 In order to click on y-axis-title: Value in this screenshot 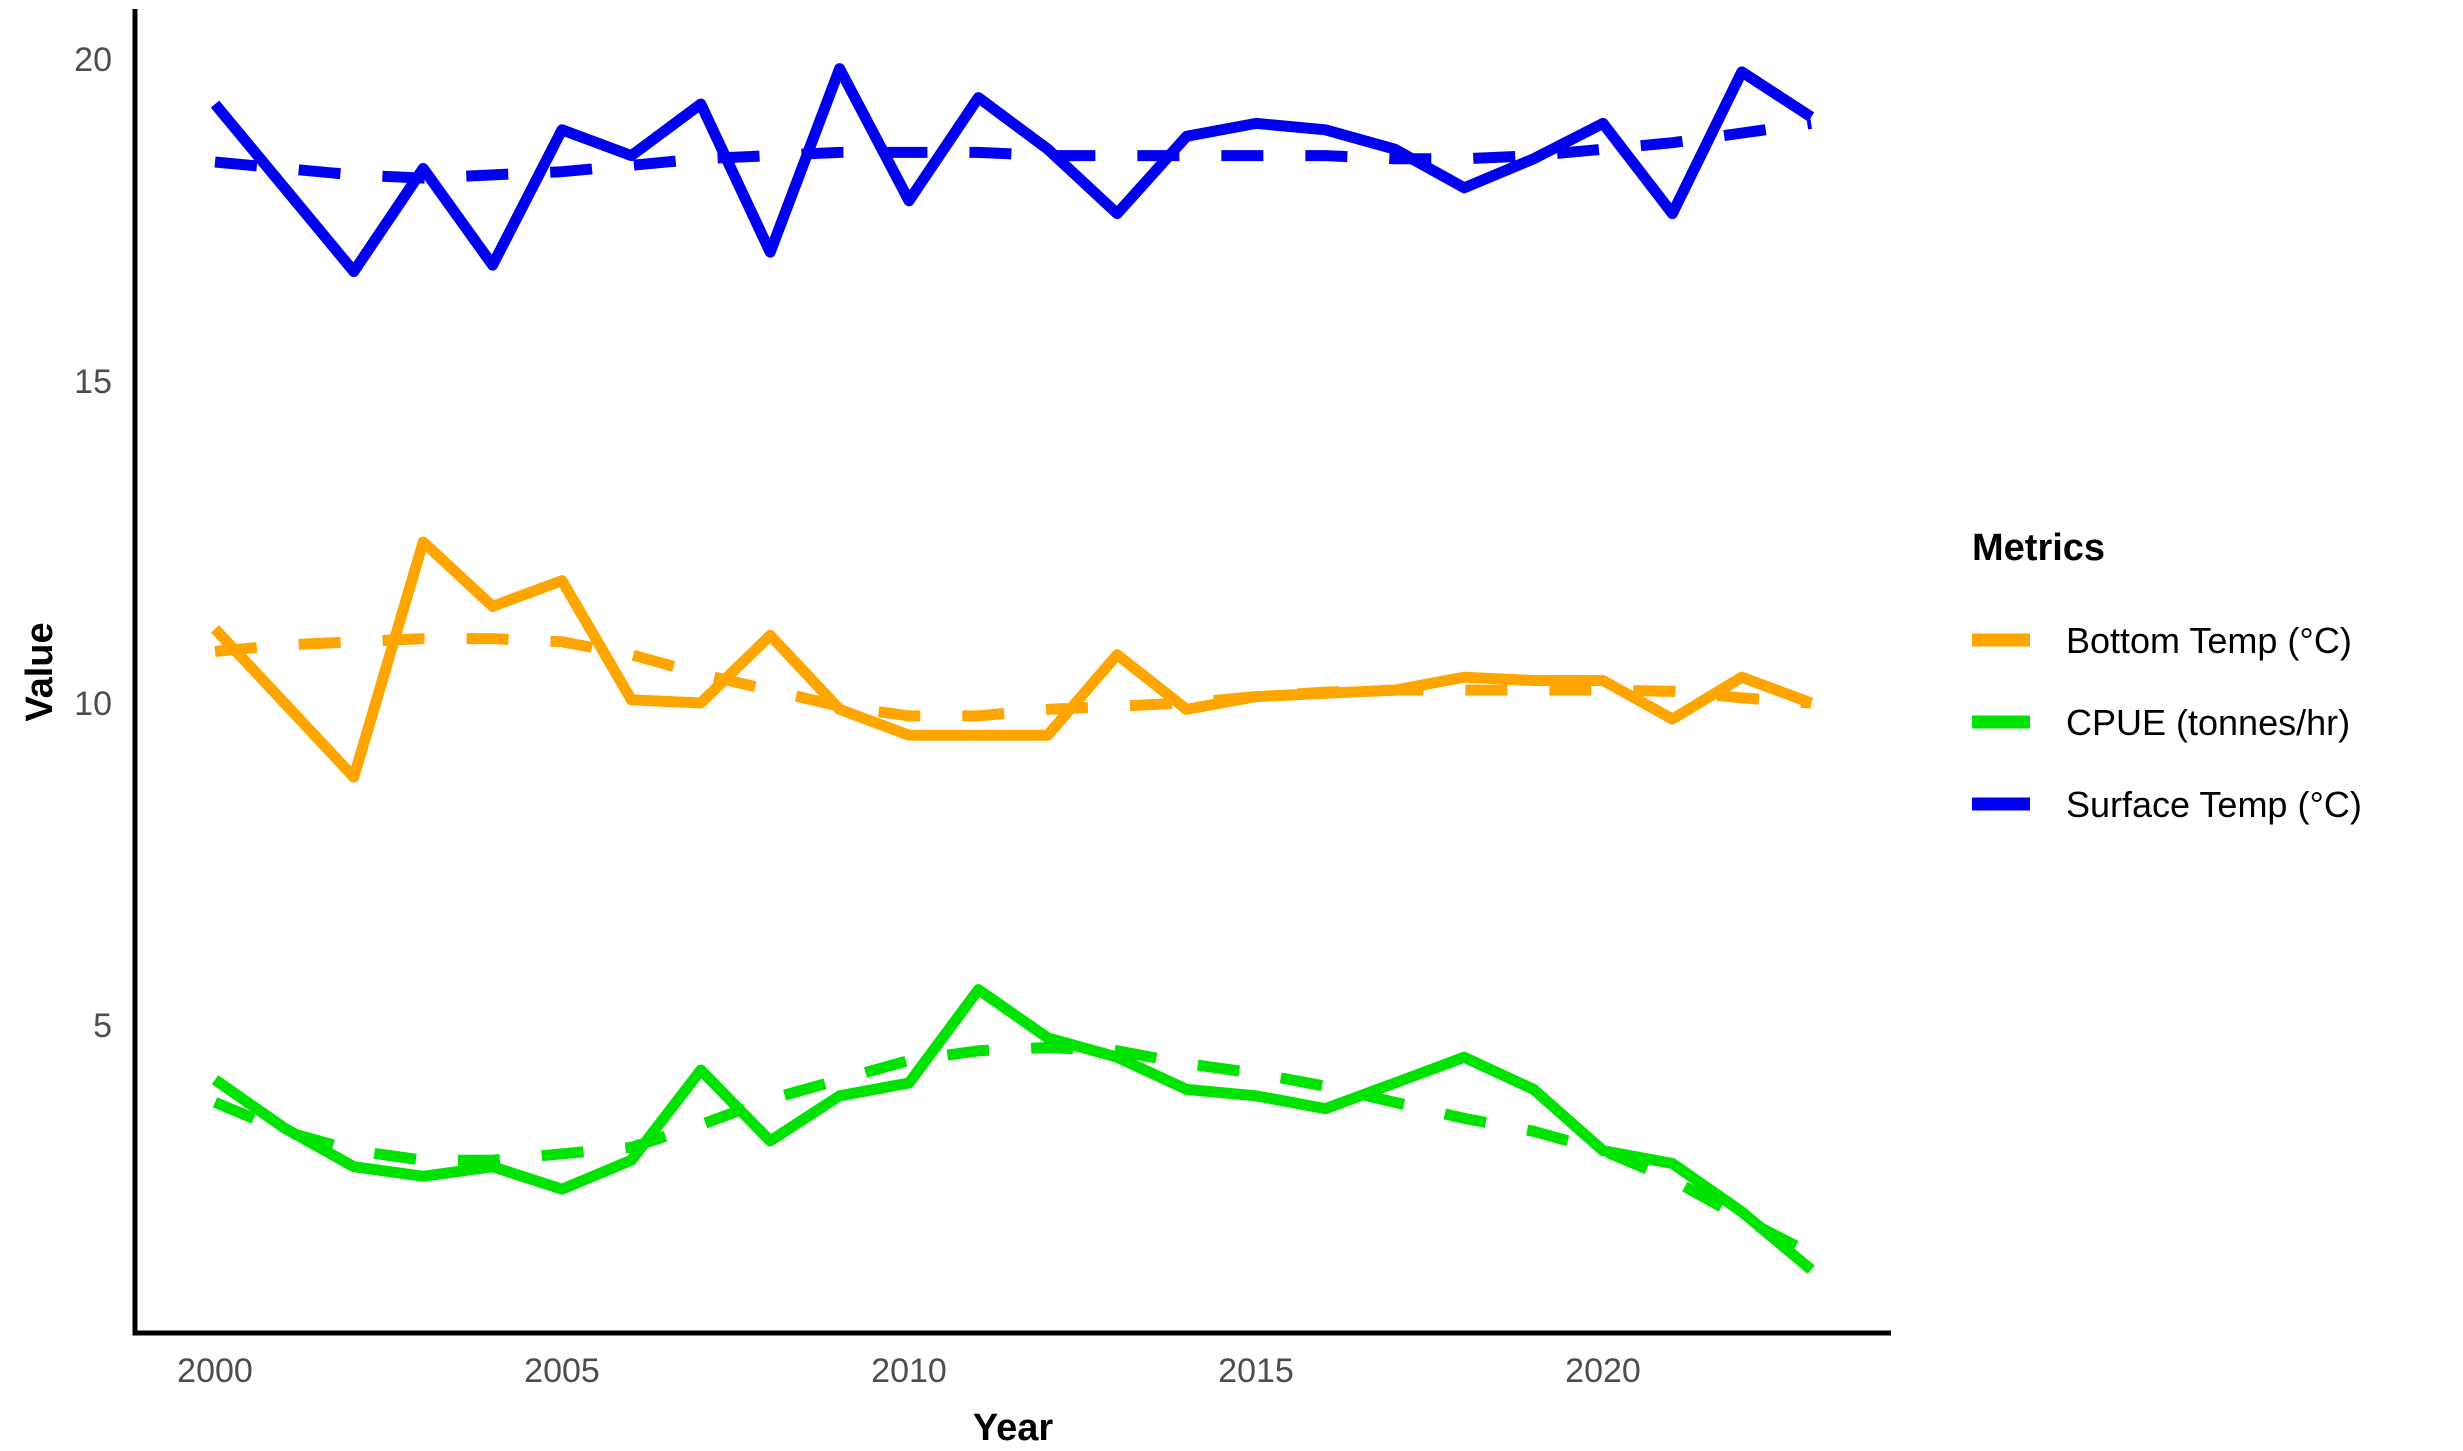, I will do `click(40, 671)`.